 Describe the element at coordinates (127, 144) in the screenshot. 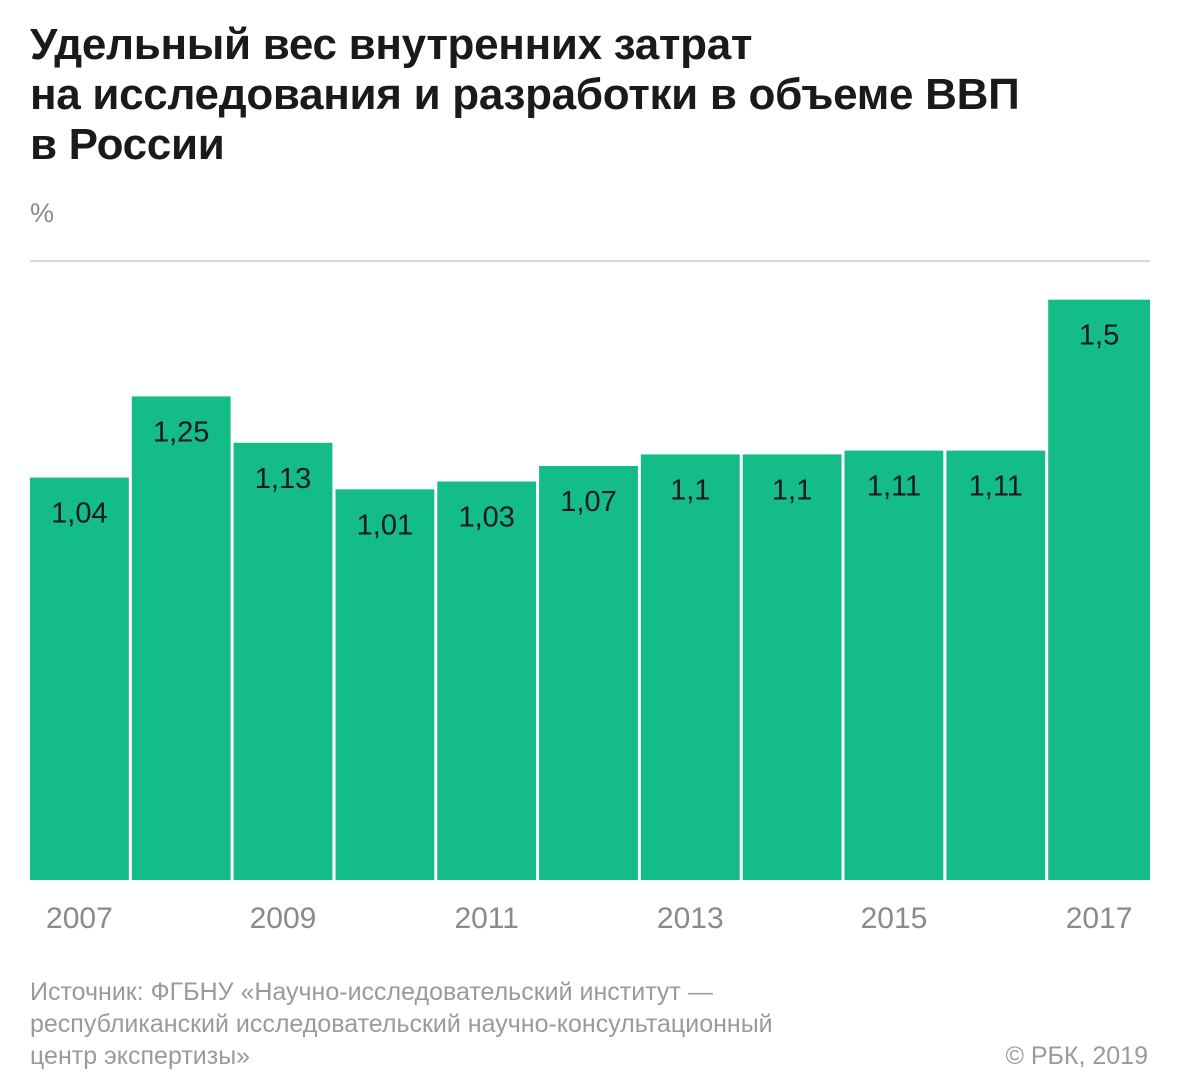

I see `chart-title-line-3: в России` at that location.